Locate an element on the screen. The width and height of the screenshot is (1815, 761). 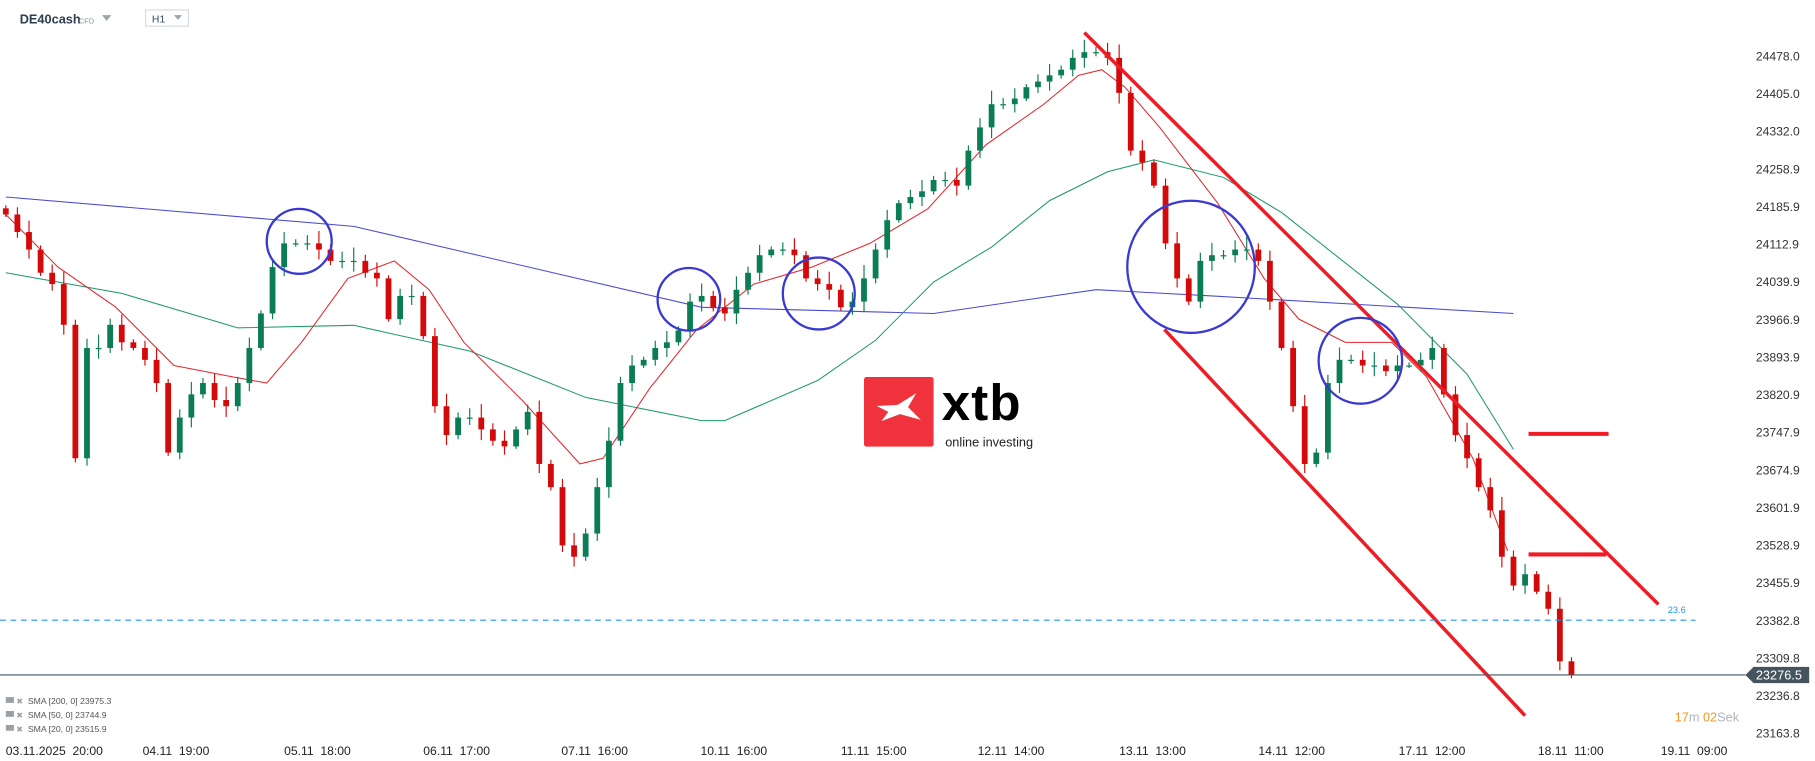
timeframe-select-box is located at coordinates (167, 18).